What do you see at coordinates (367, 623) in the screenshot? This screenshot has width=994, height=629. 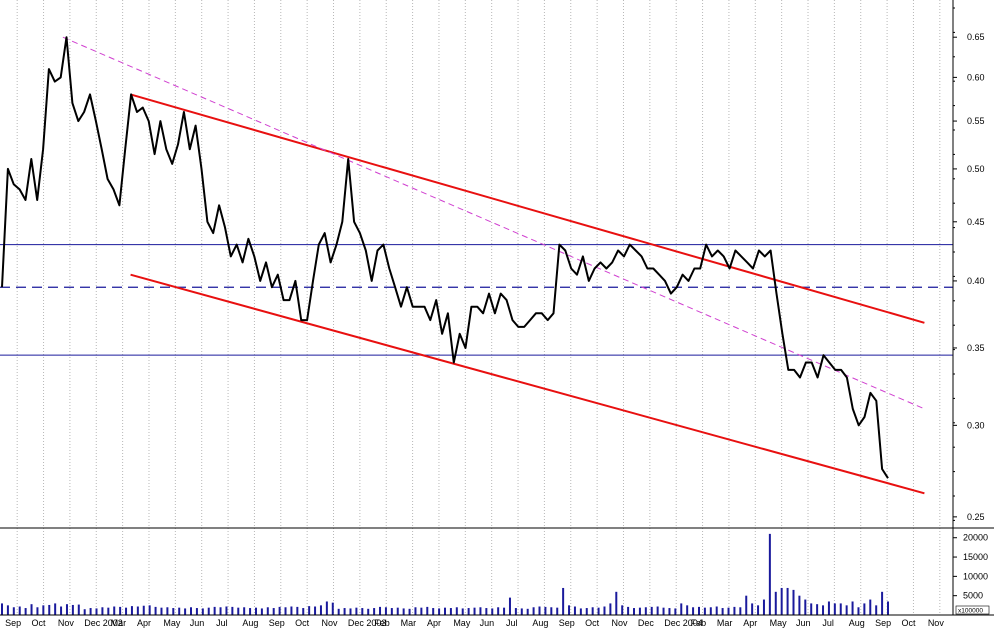 I see `x-tick-label: Dec 2003` at bounding box center [367, 623].